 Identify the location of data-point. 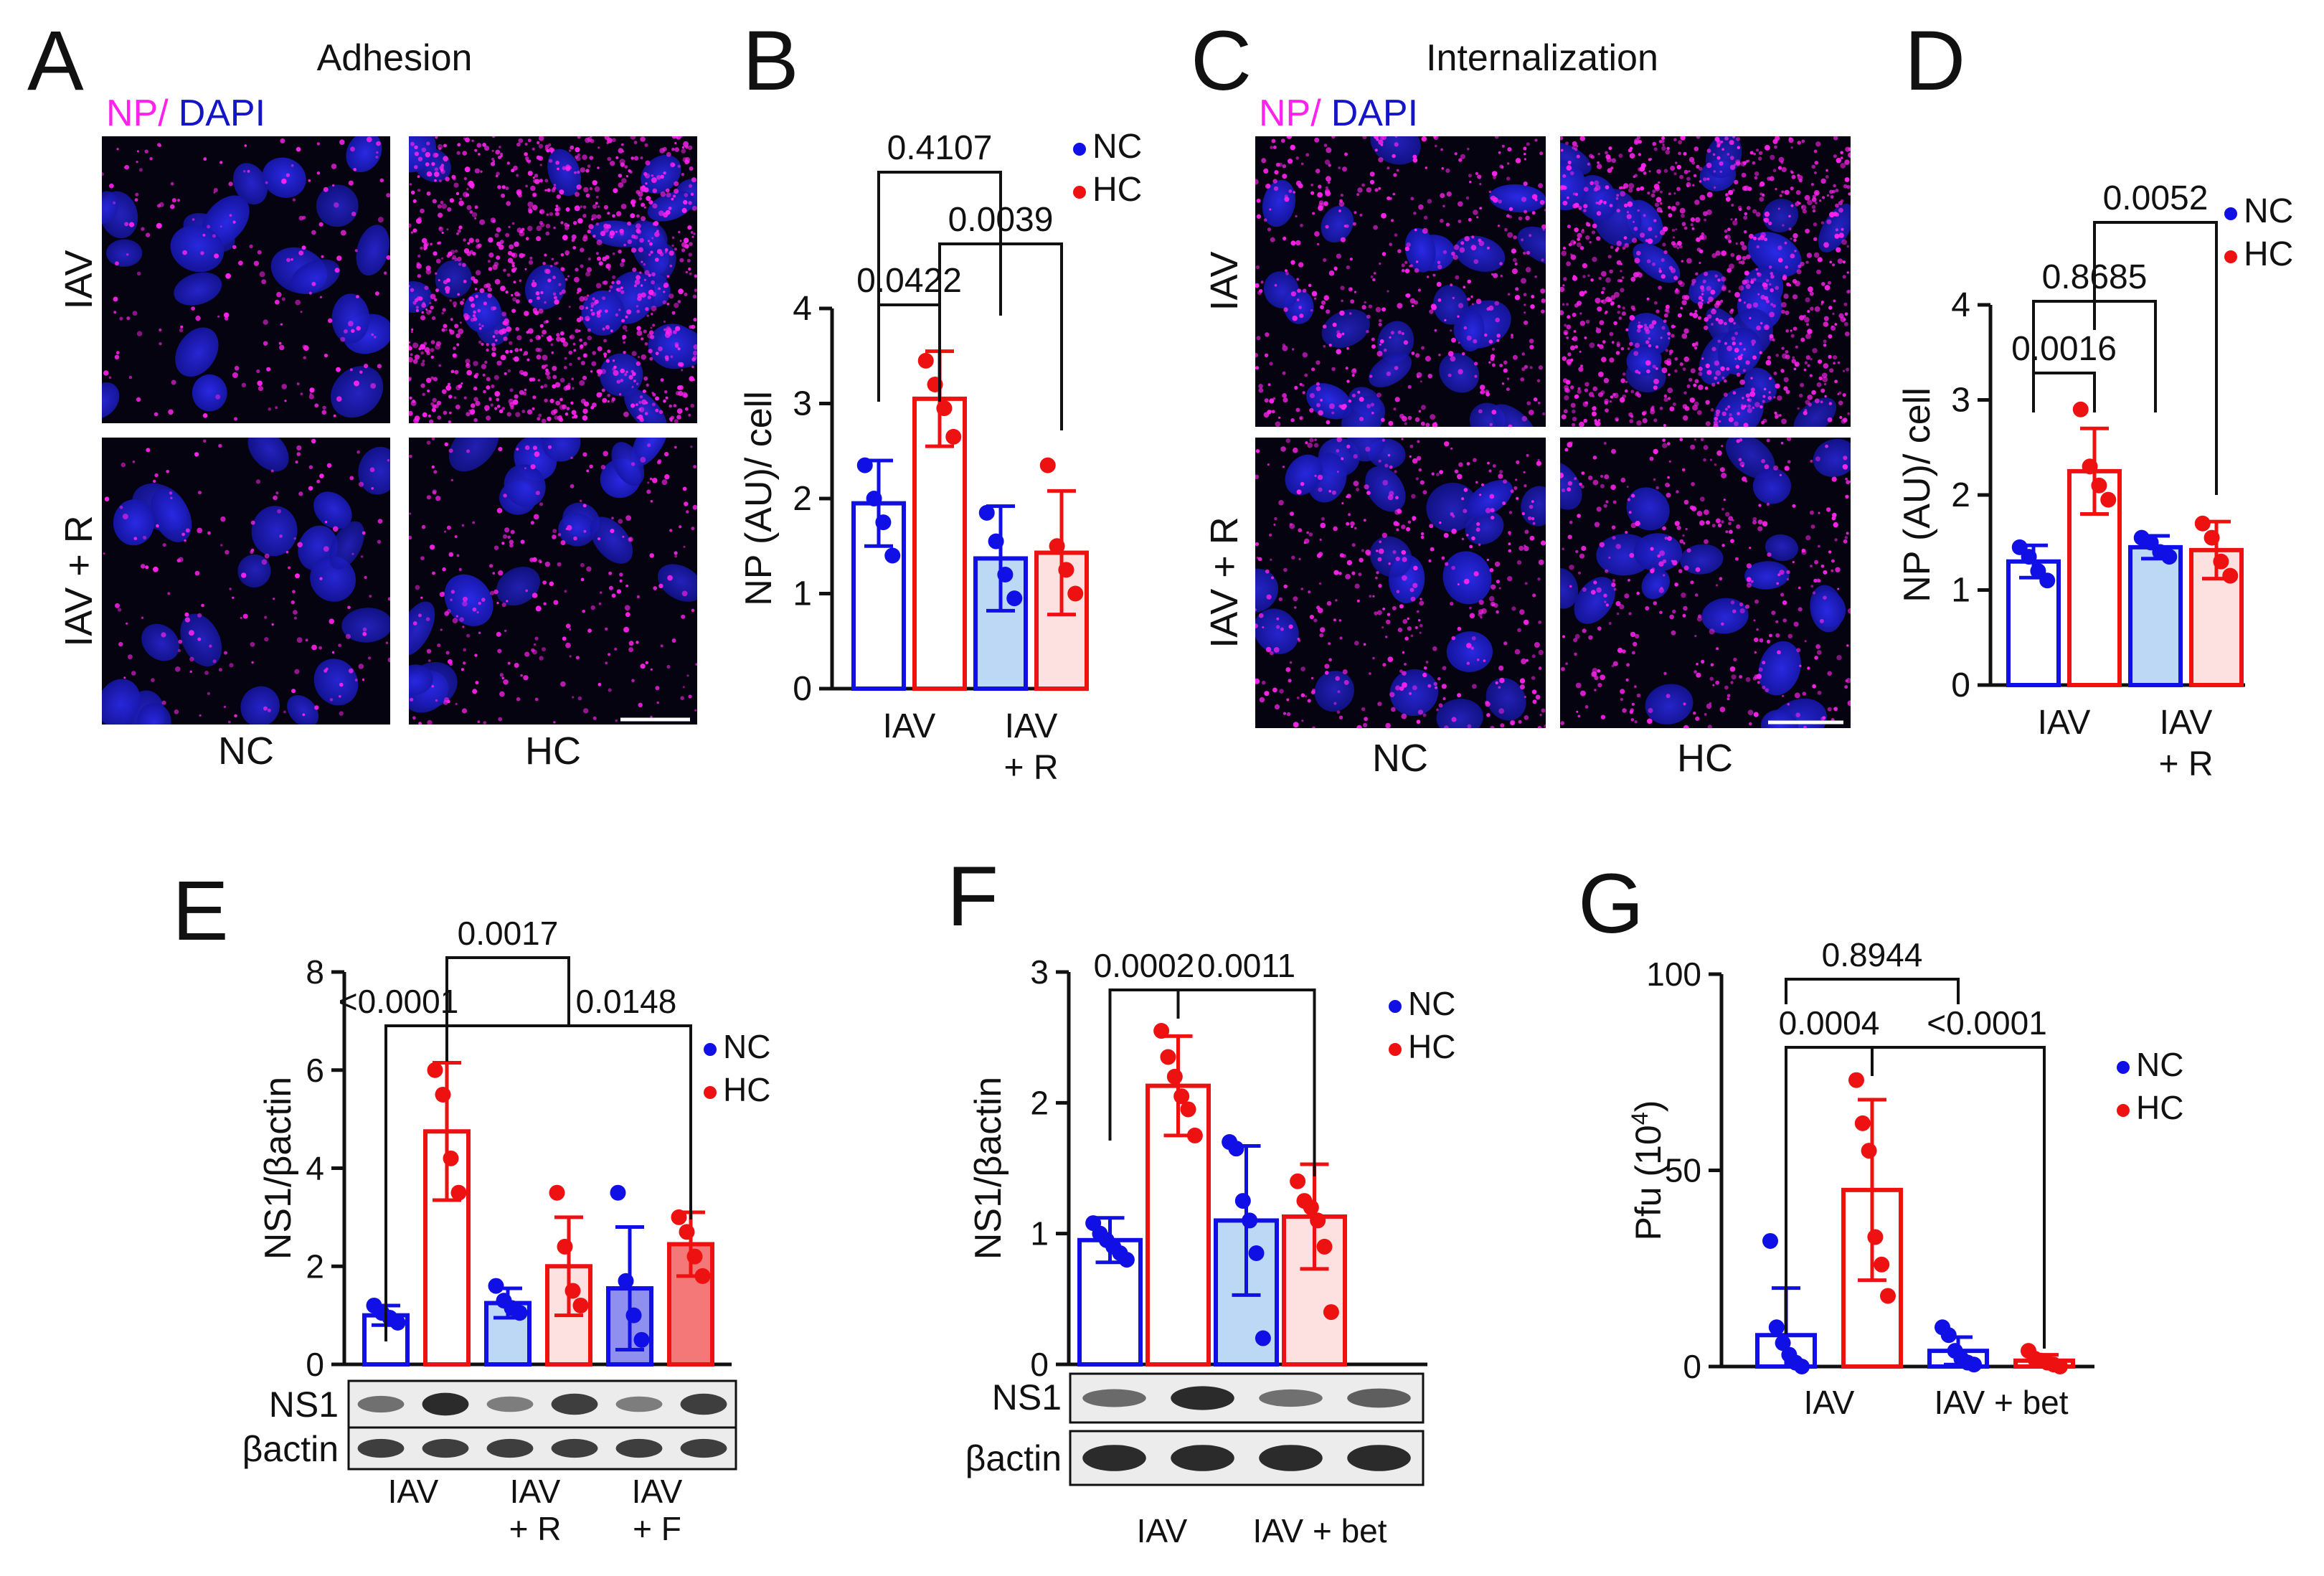
(633, 1315).